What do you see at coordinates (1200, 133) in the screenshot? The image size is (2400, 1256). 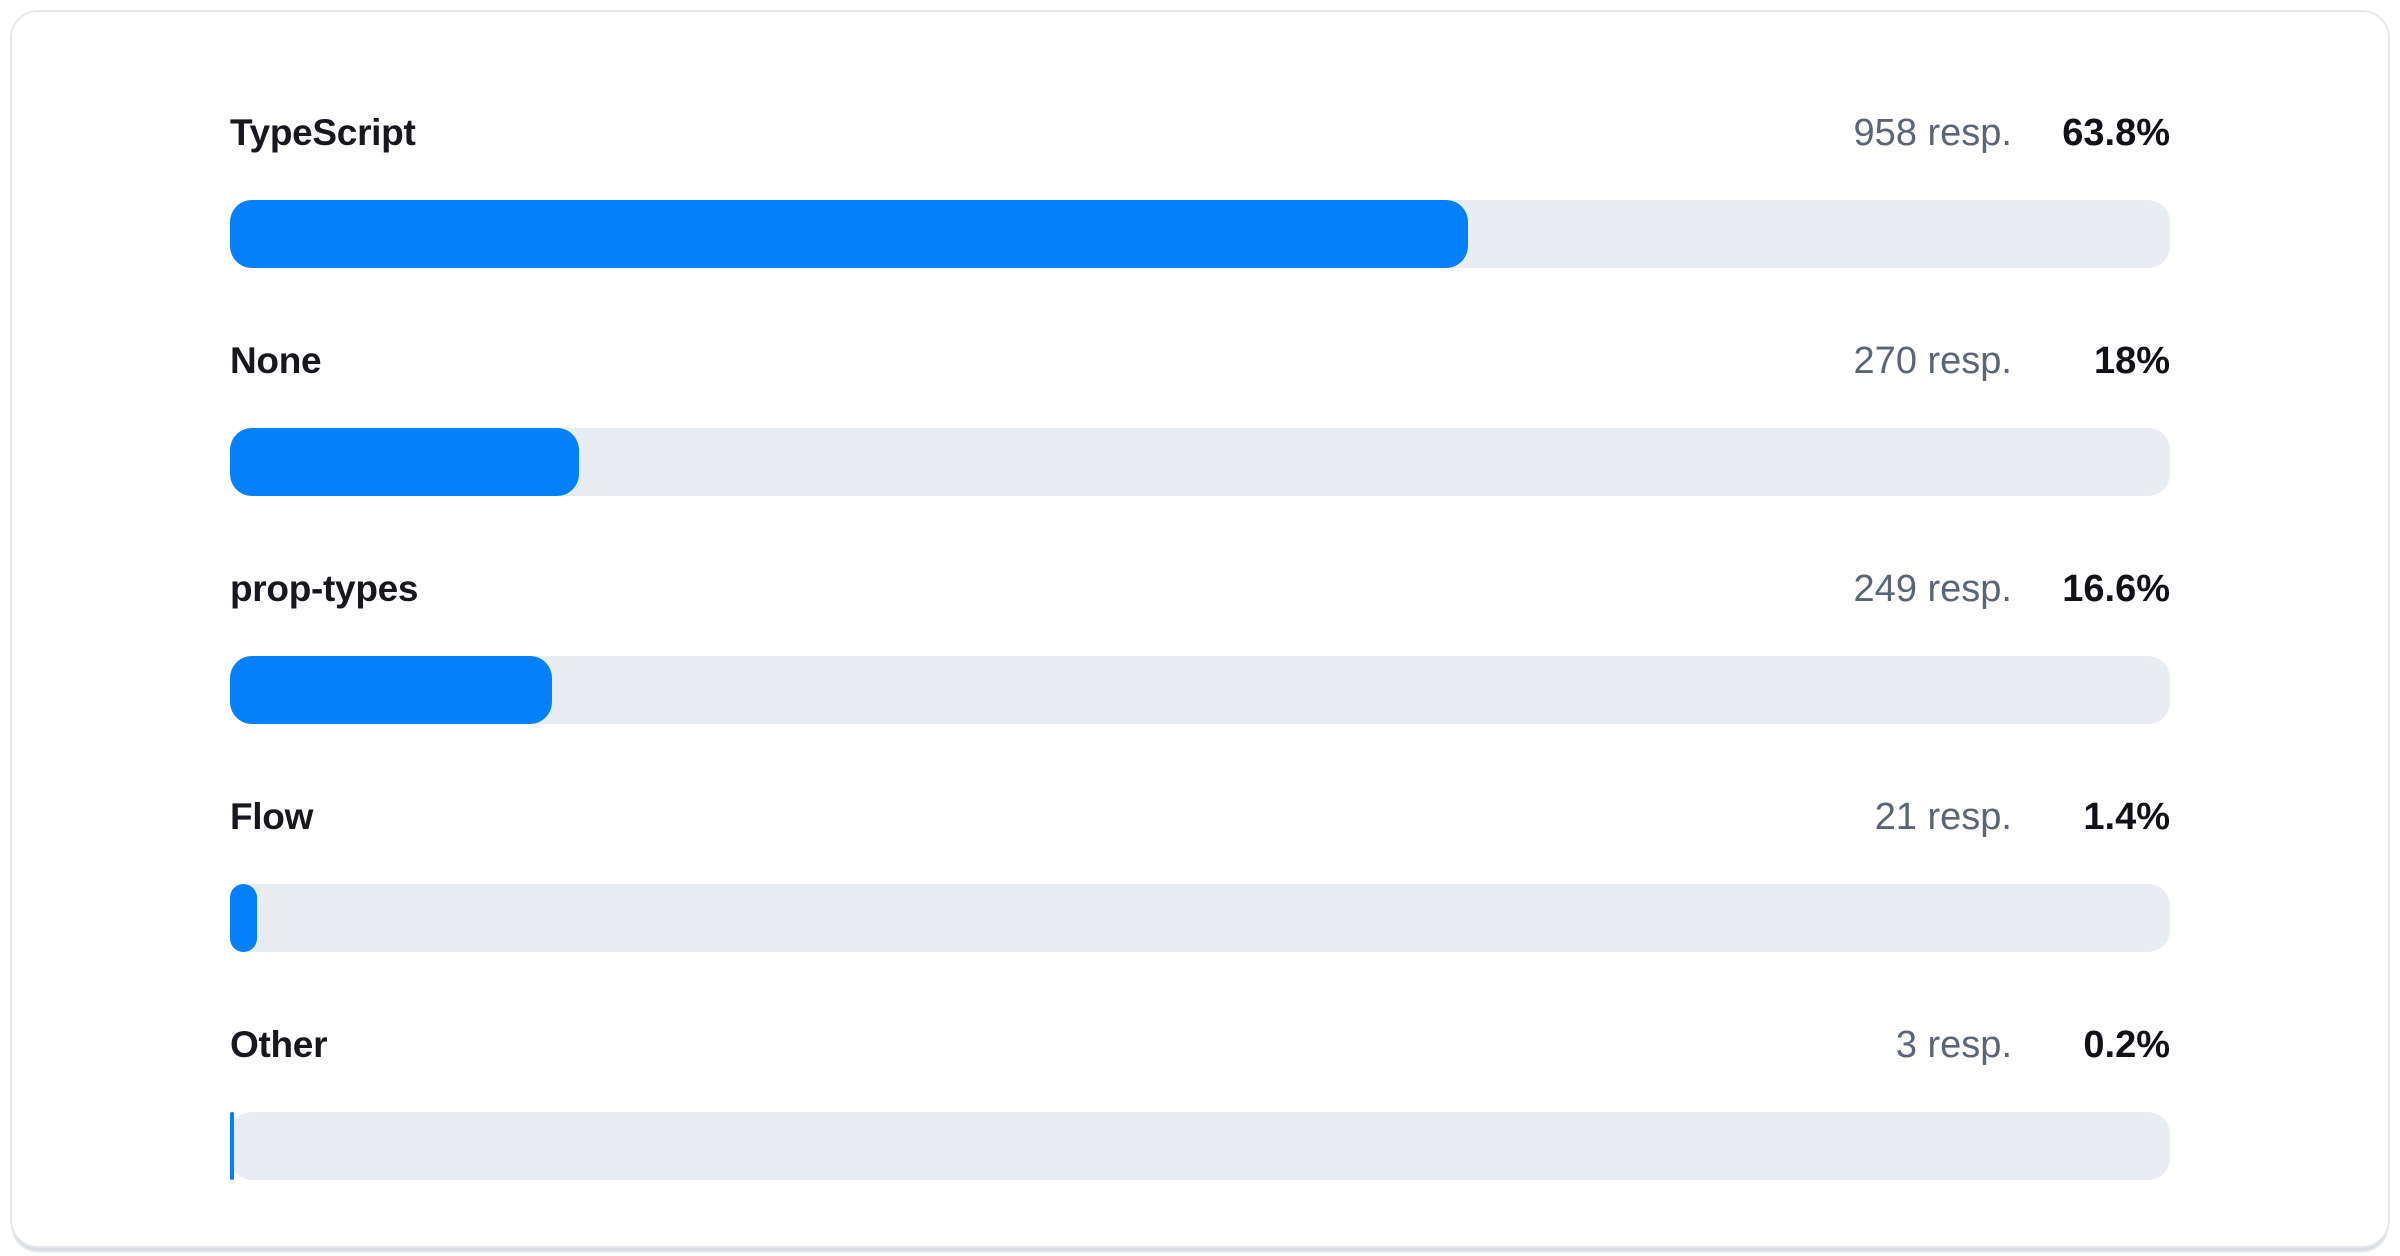 I see `row-header: TypeScript 958 resp. 63.8%` at bounding box center [1200, 133].